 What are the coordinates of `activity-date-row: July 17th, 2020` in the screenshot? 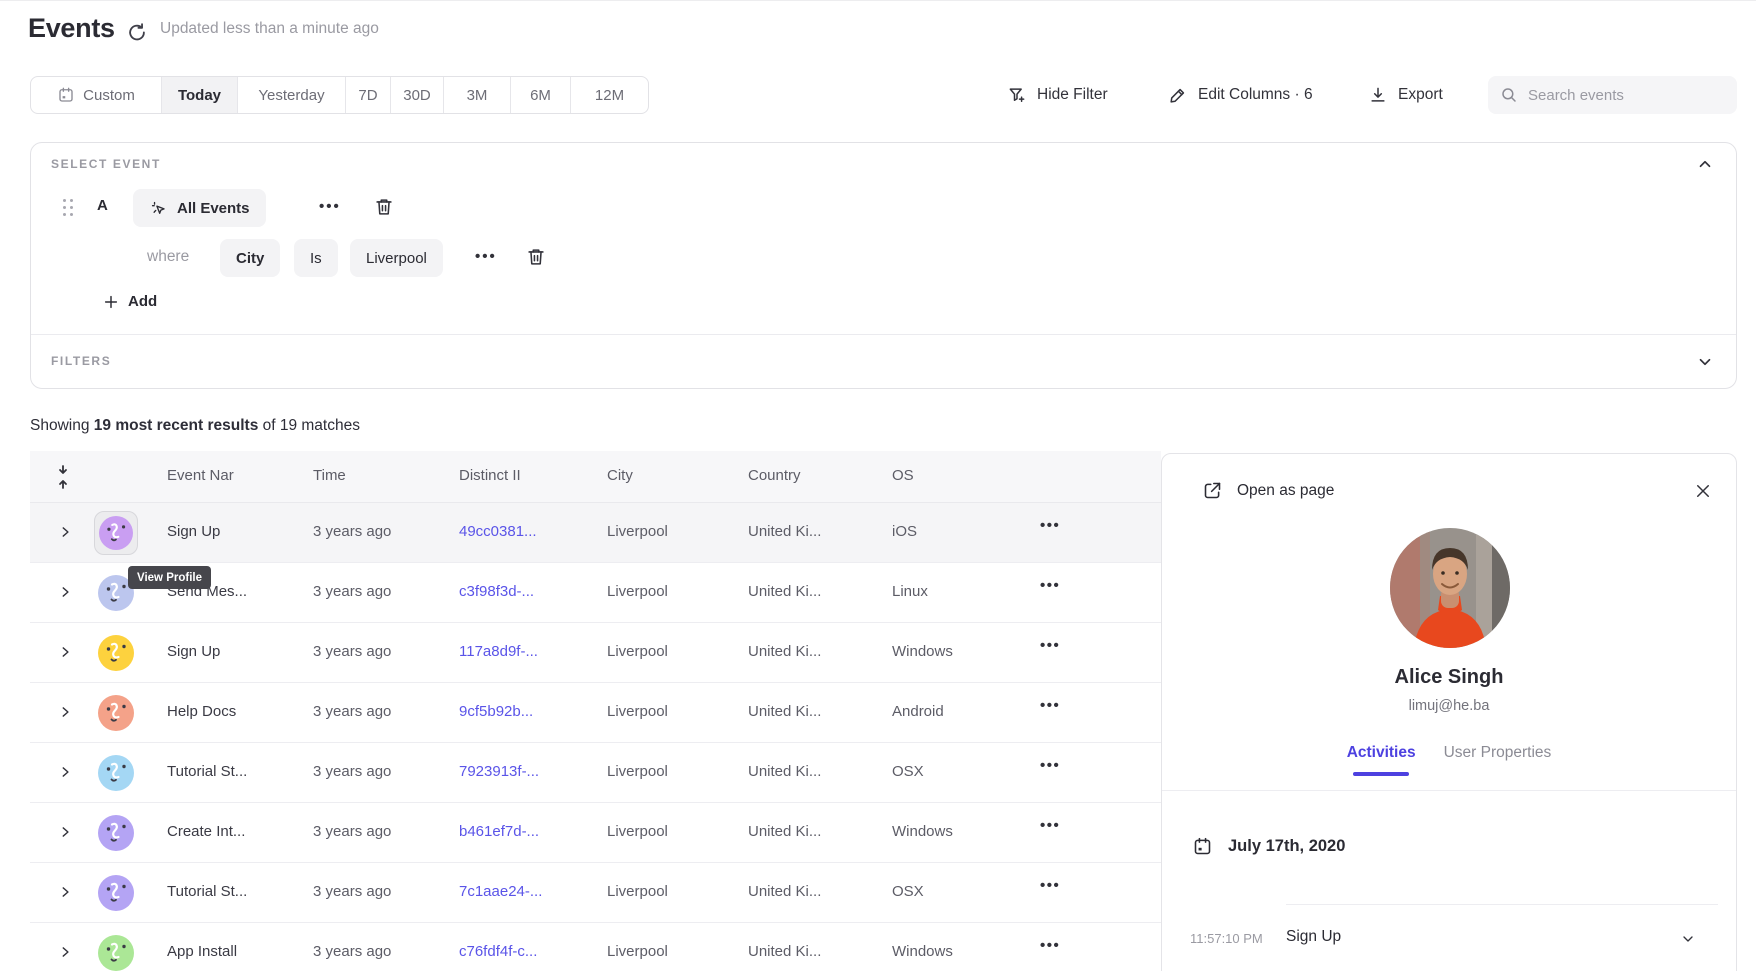 It's located at (1268, 846).